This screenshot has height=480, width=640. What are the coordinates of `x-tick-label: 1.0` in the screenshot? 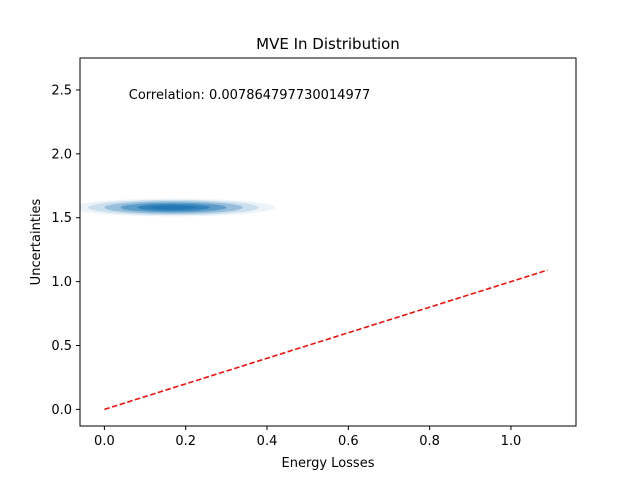 It's located at (511, 441).